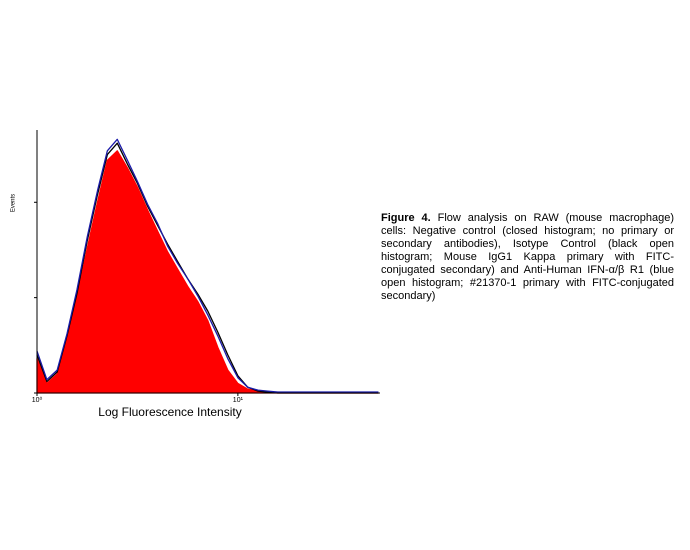 This screenshot has width=690, height=550. Describe the element at coordinates (169, 412) in the screenshot. I see `x-axis-label: Log Fluorescence Intensity` at that location.